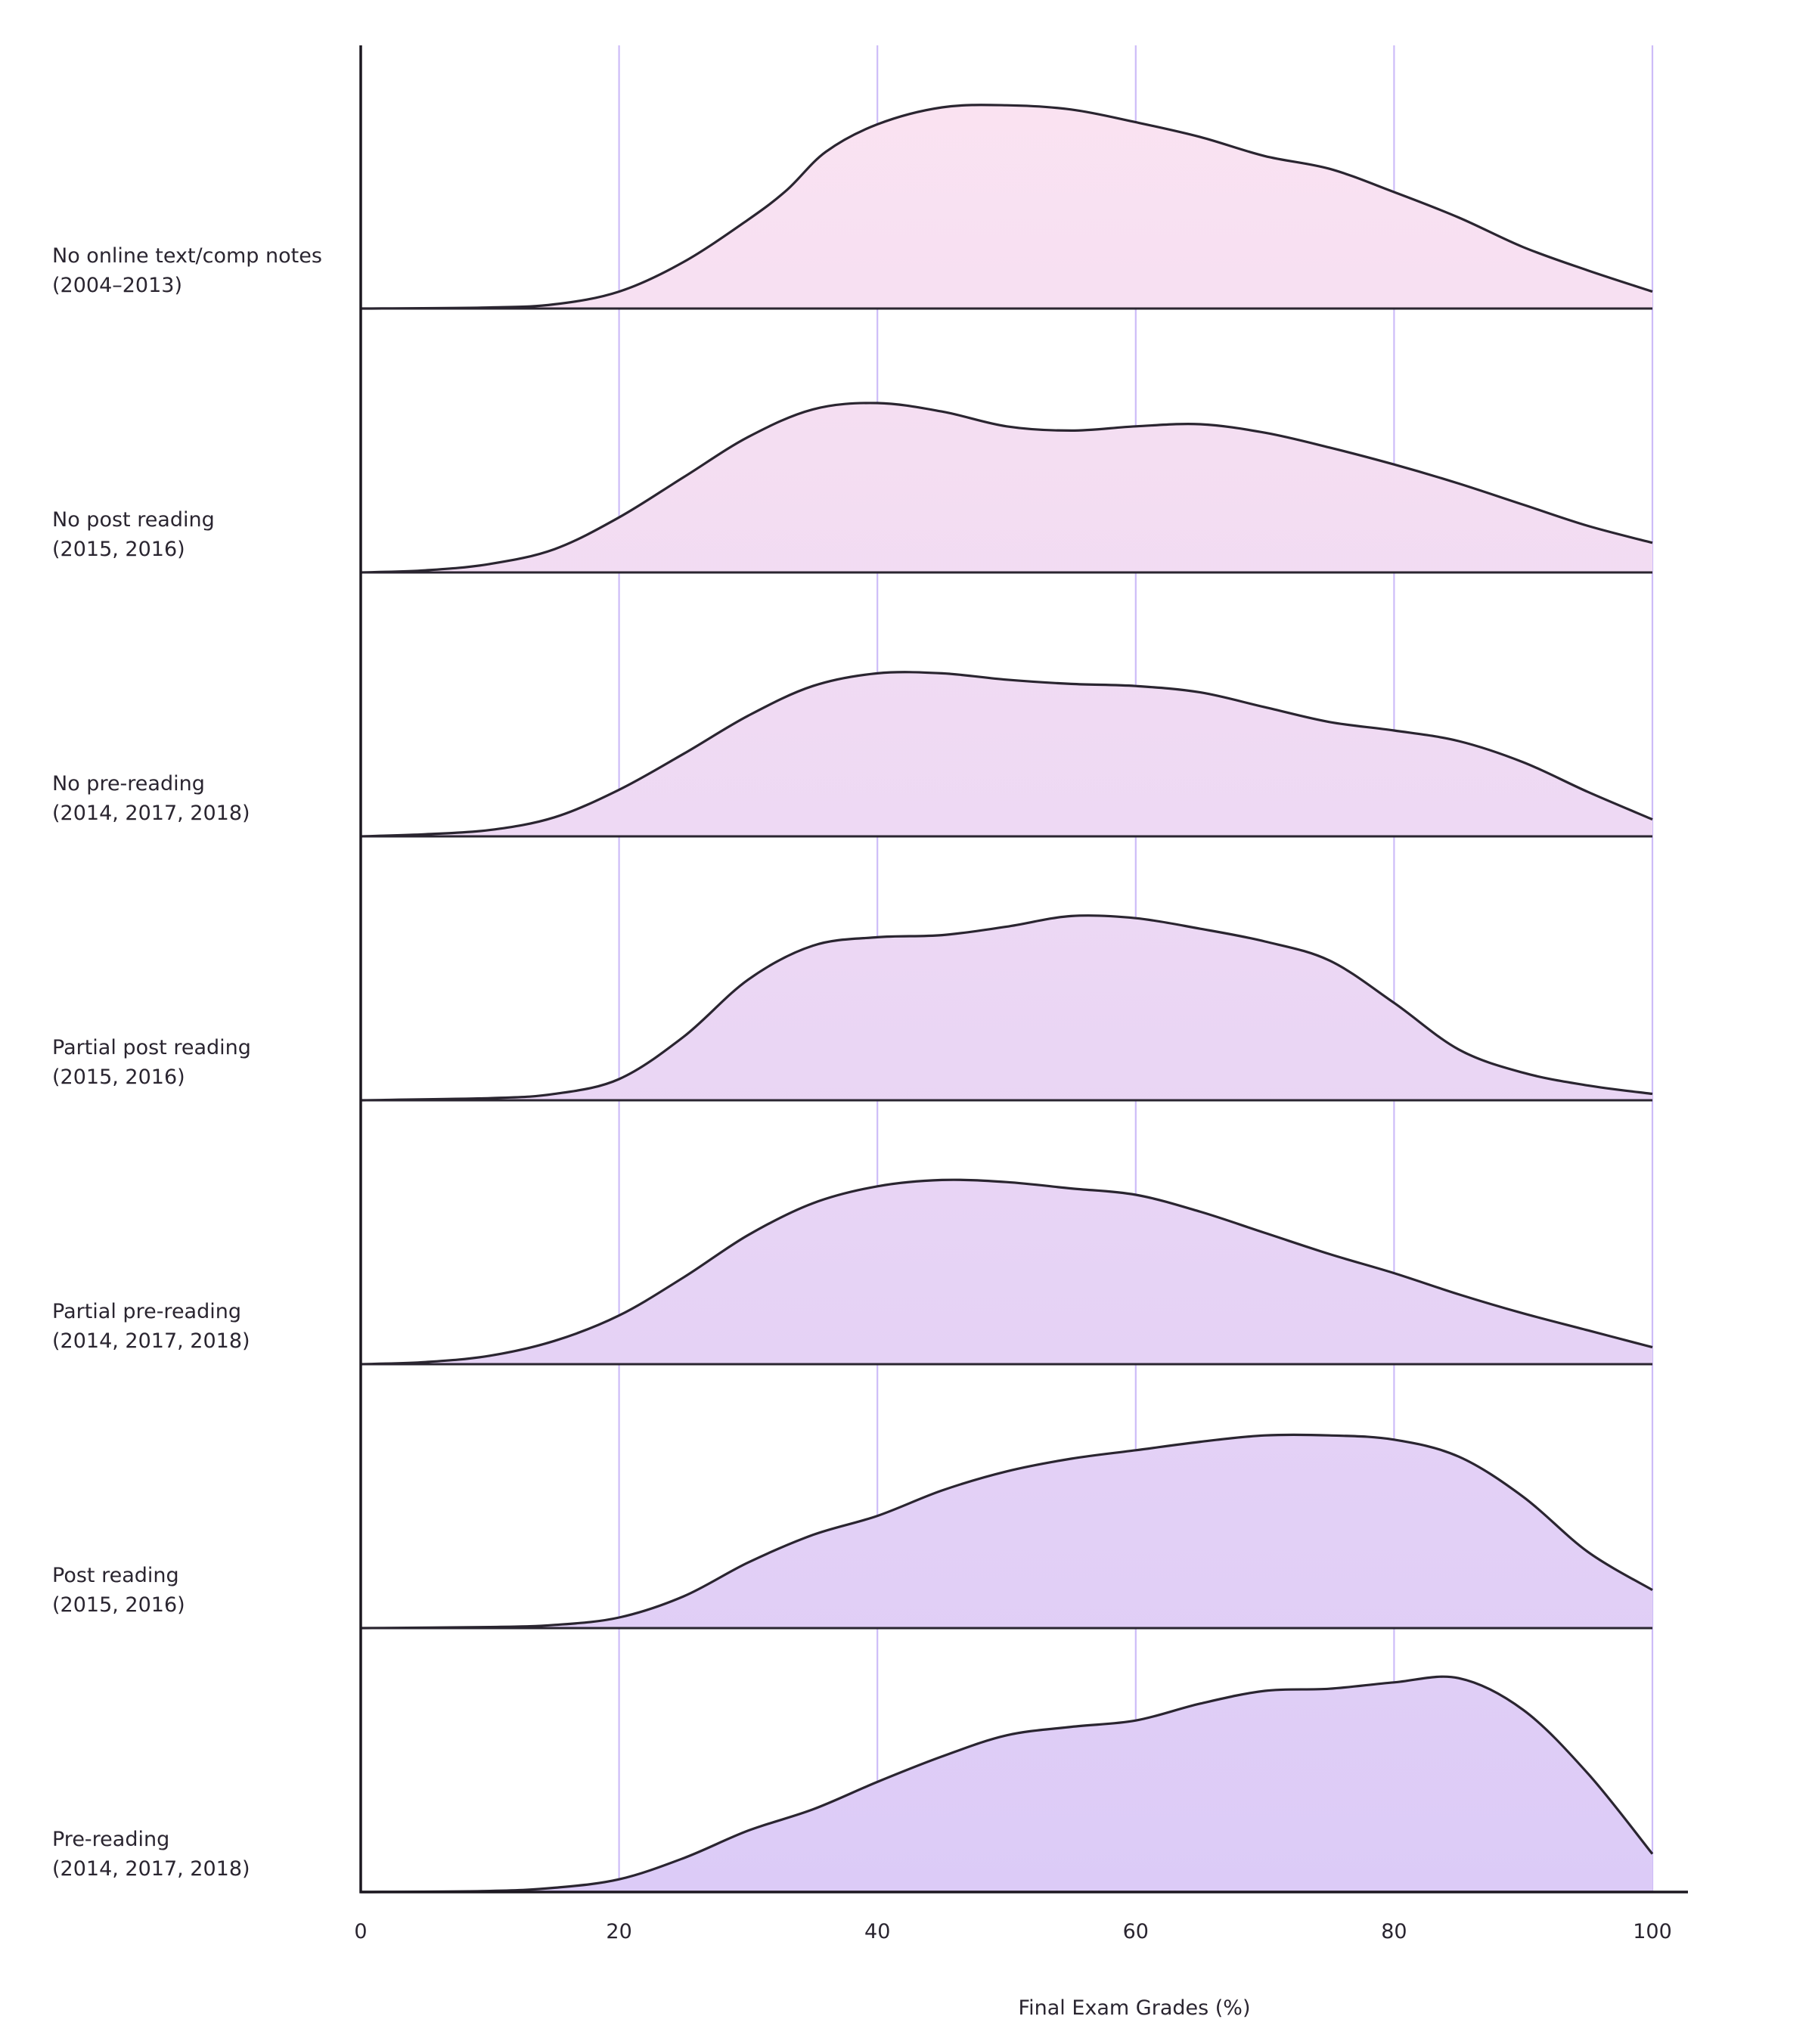  I want to click on row-label: No online text/comp notes (2004–2013), so click(204, 270).